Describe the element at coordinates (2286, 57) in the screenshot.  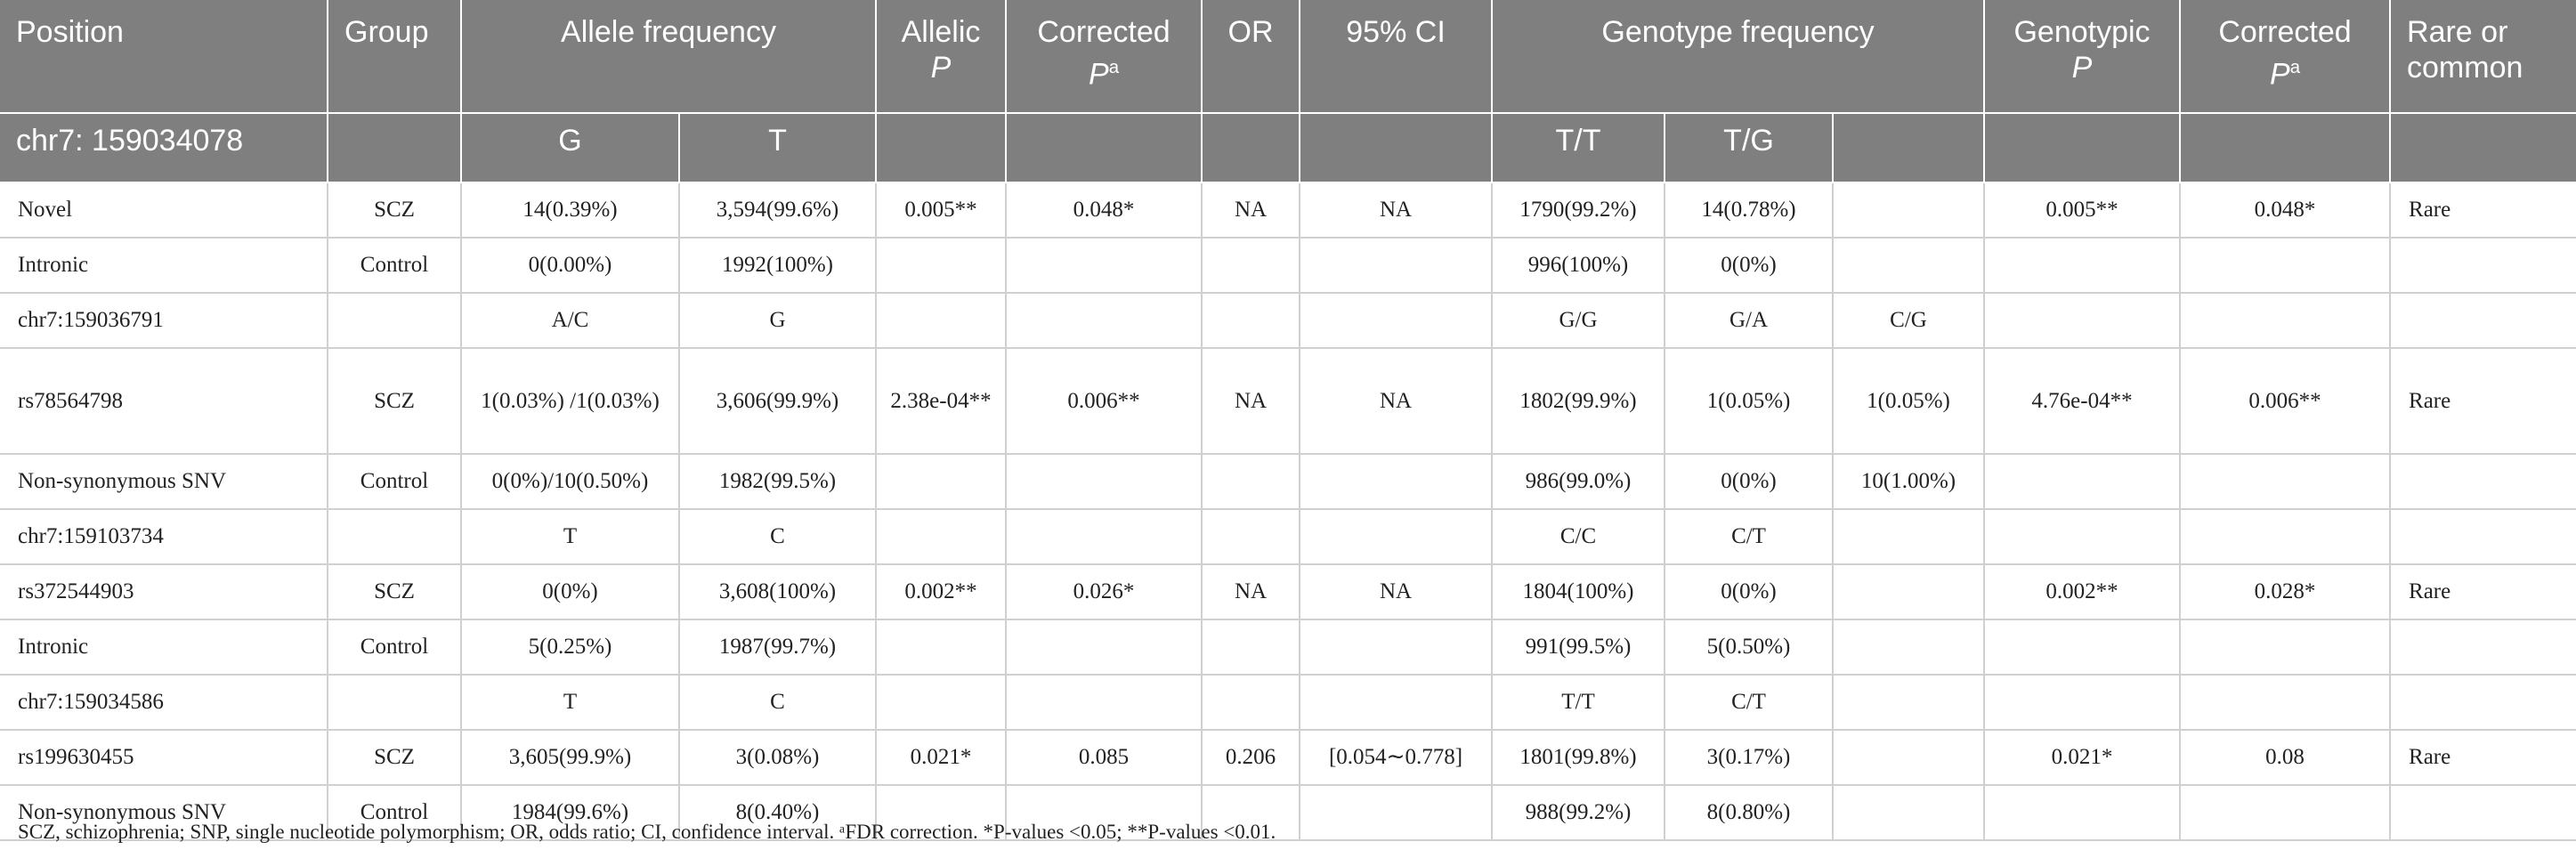
I see `header-corrected-p-2: Corrected Pa` at that location.